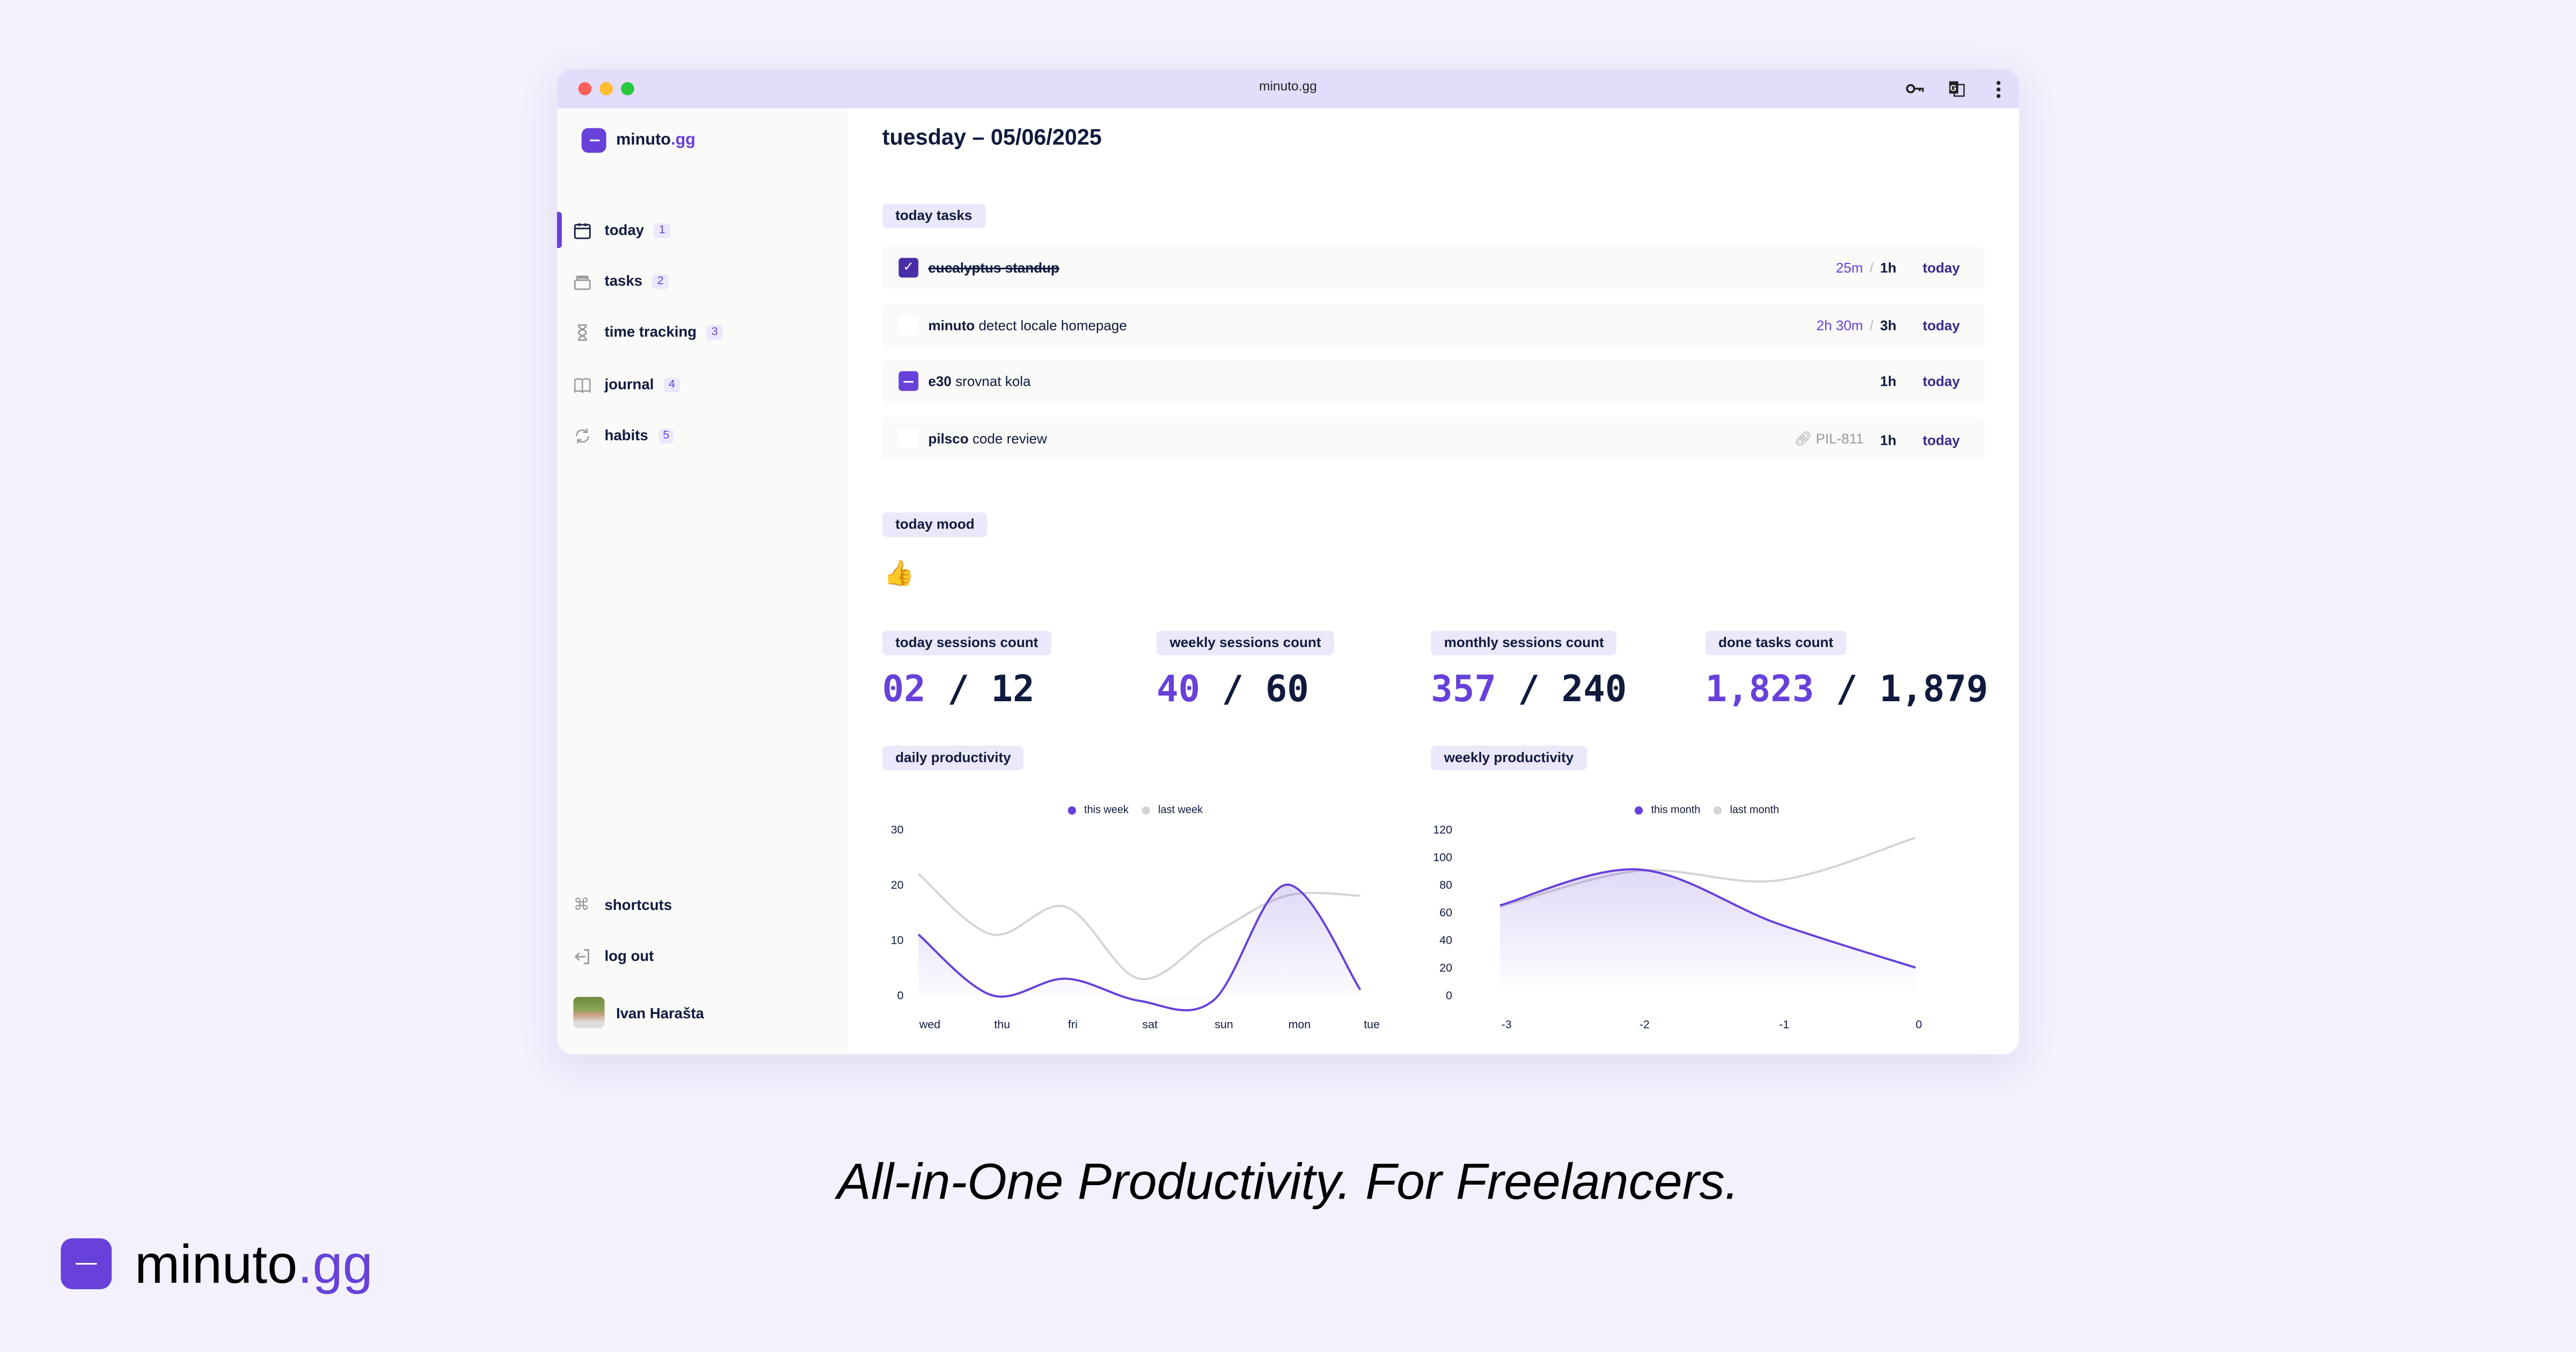  What do you see at coordinates (1002, 1024) in the screenshot?
I see `x-tick-label: thu` at bounding box center [1002, 1024].